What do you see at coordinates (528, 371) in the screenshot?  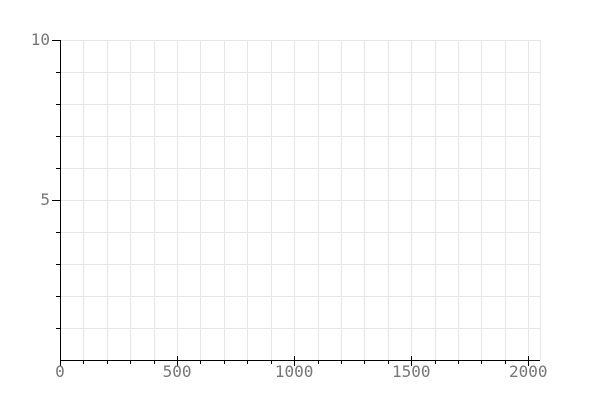 I see `x-tick-label: 2000` at bounding box center [528, 371].